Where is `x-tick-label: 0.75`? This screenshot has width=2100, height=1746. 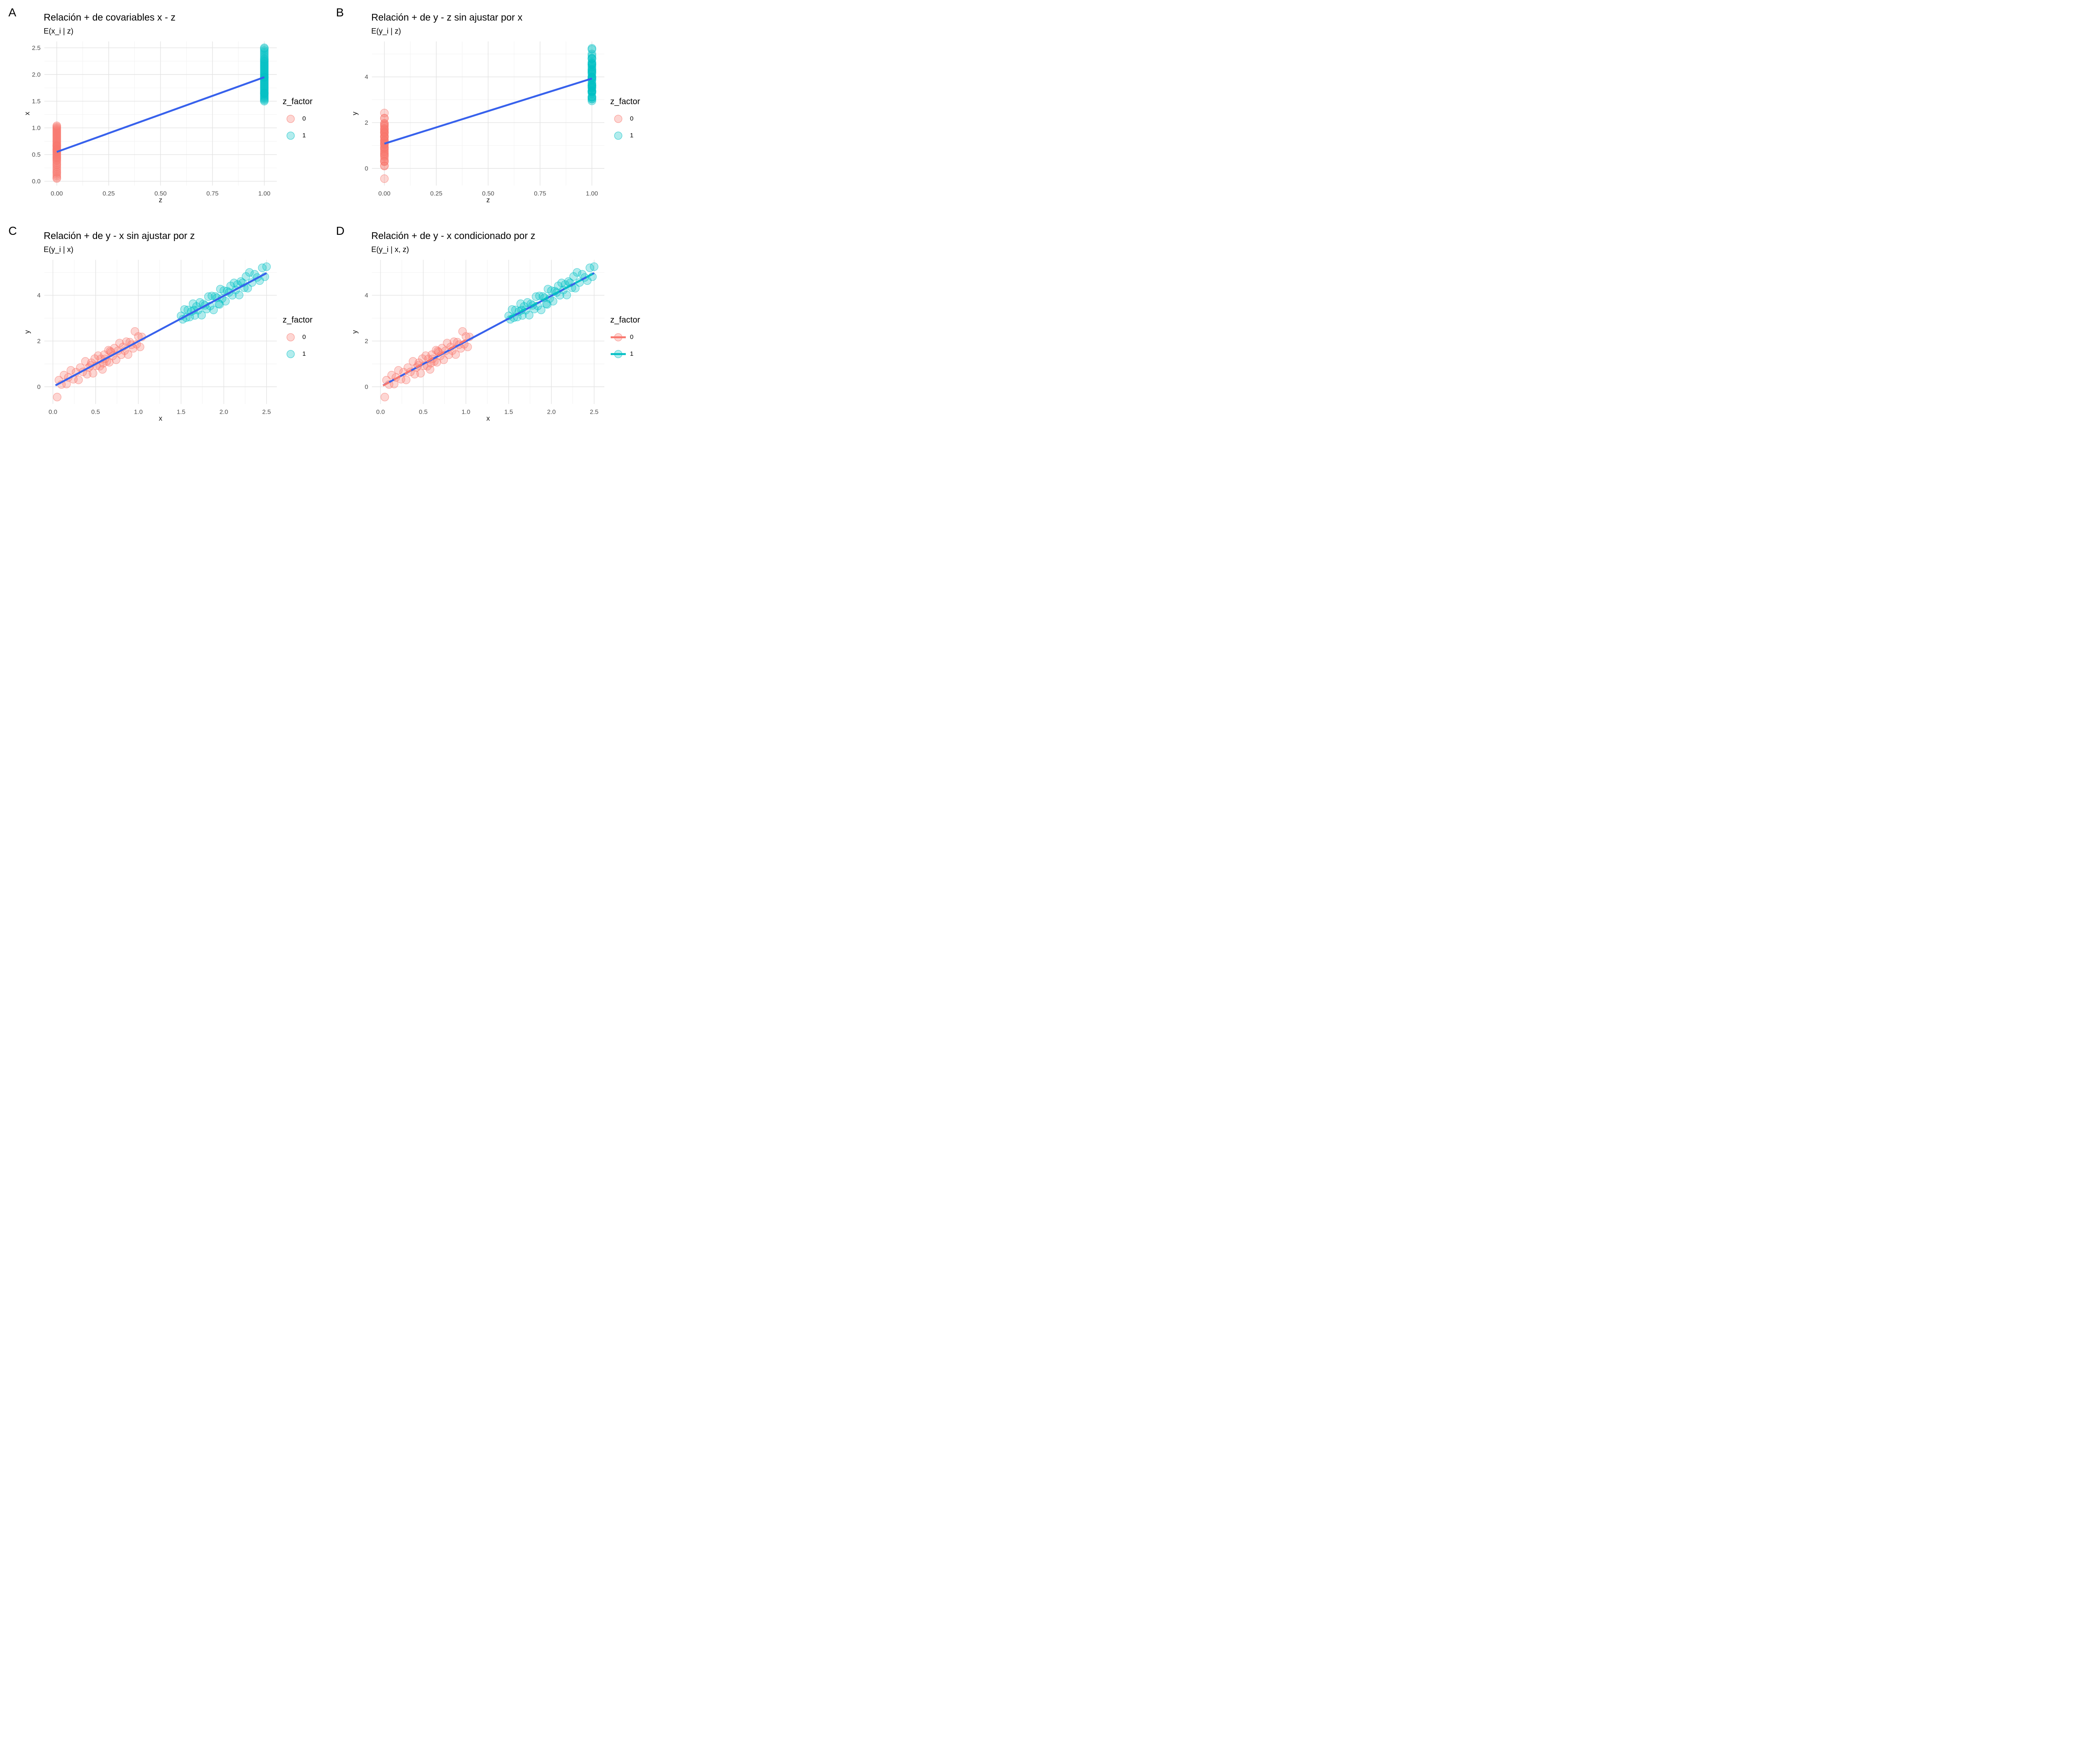
x-tick-label: 0.75 is located at coordinates (540, 194).